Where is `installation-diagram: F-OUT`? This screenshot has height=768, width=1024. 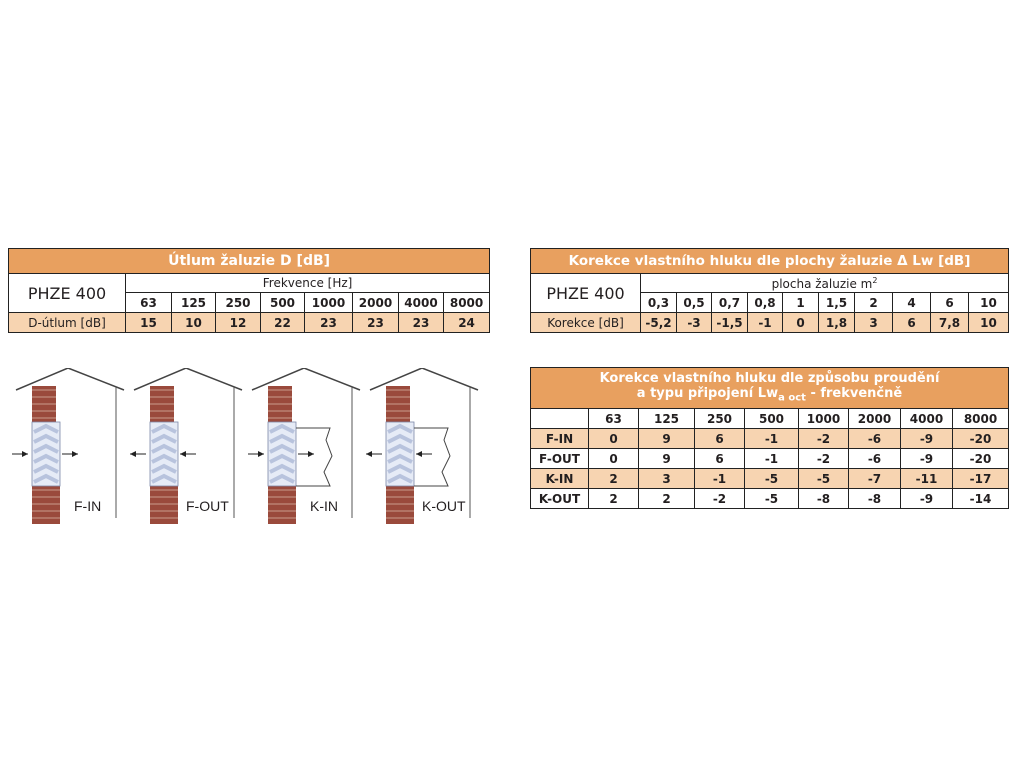 installation-diagram: F-OUT is located at coordinates (189, 446).